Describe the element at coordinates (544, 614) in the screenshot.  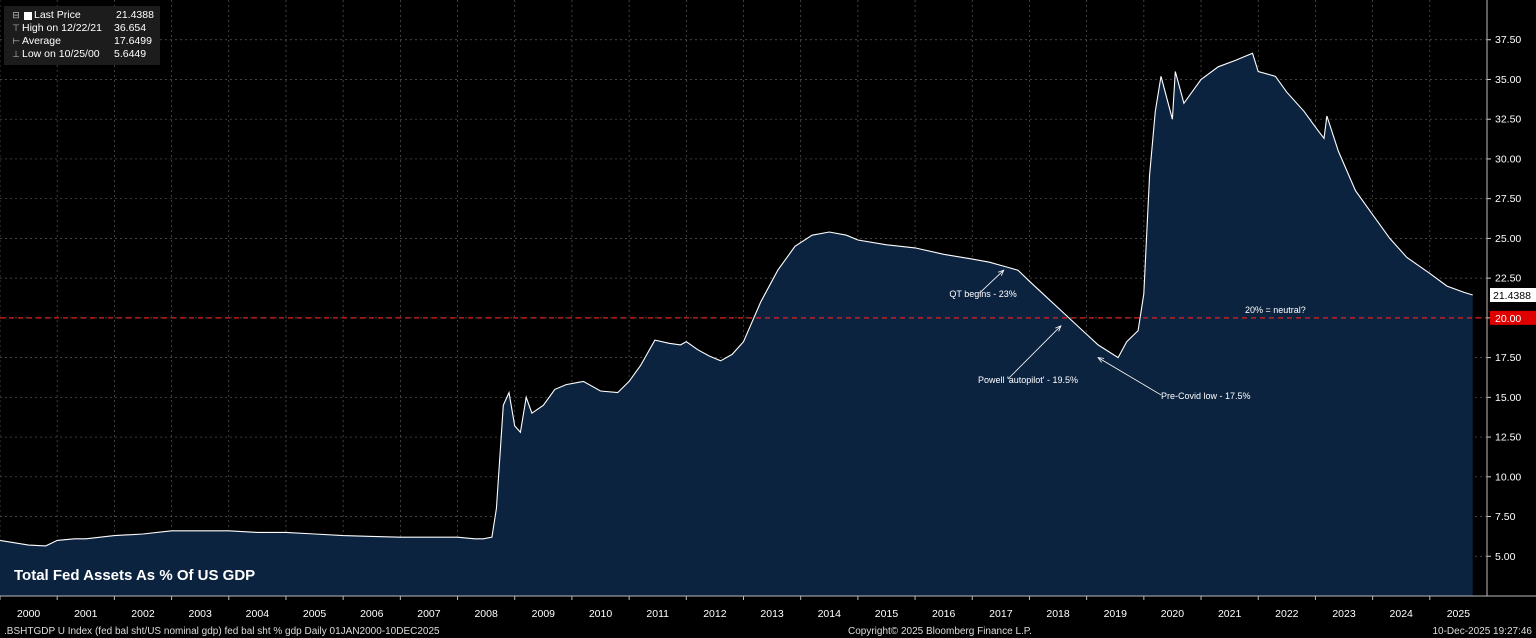
I see `x-tick-label: 2009` at that location.